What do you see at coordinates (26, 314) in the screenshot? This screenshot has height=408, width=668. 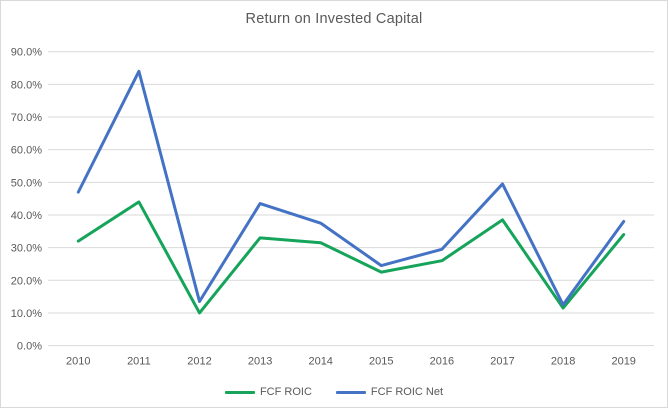 I see `y-axis-tick-label: 10.0%` at bounding box center [26, 314].